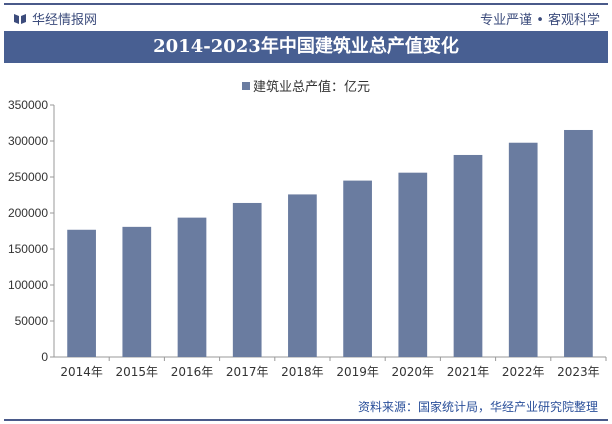 The width and height of the screenshot is (612, 424). Describe the element at coordinates (523, 372) in the screenshot. I see `x-tick-label: 2022年` at that location.